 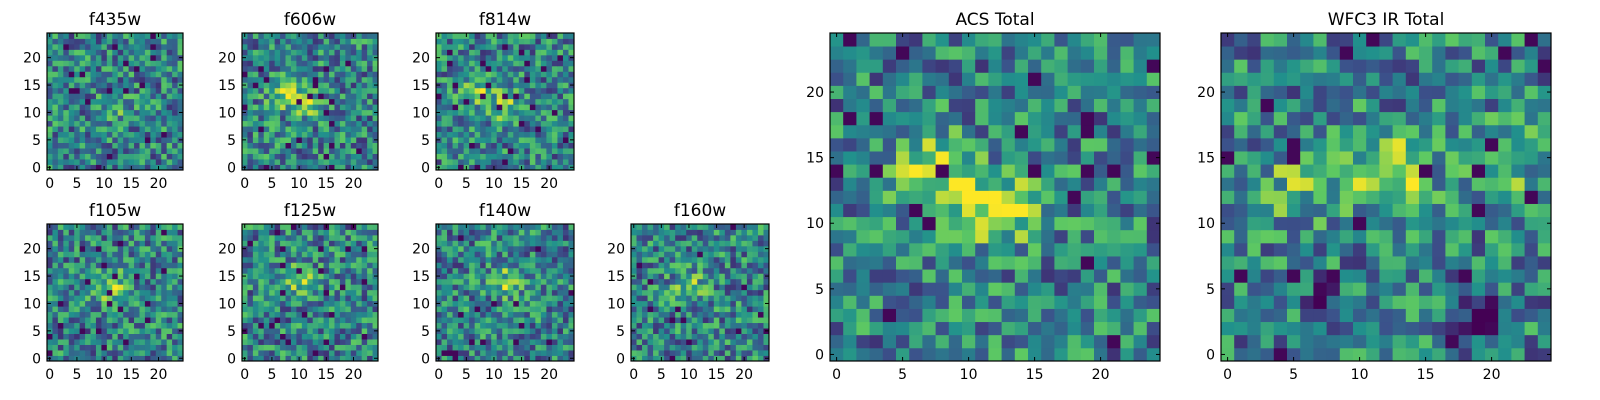 What do you see at coordinates (326, 375) in the screenshot?
I see `x-tick-label: 15` at bounding box center [326, 375].